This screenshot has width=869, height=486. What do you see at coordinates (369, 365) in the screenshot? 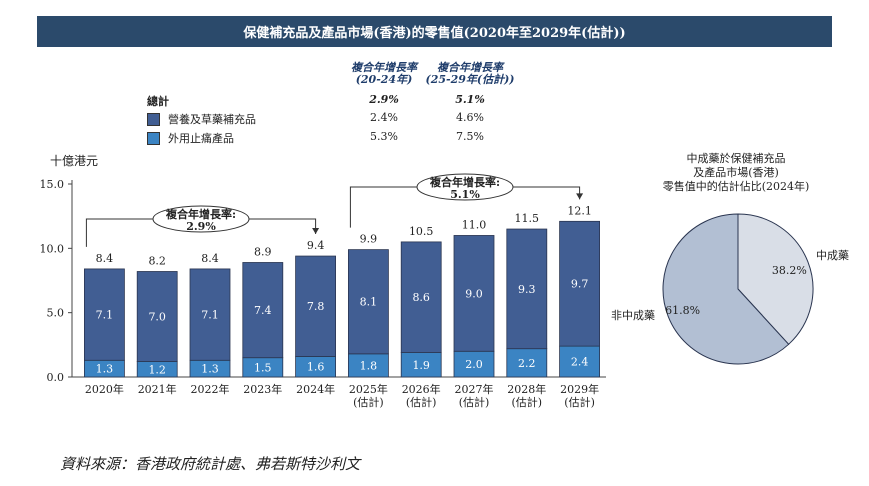
I see `bar-value-label-pain-relief: 1.8` at bounding box center [369, 365].